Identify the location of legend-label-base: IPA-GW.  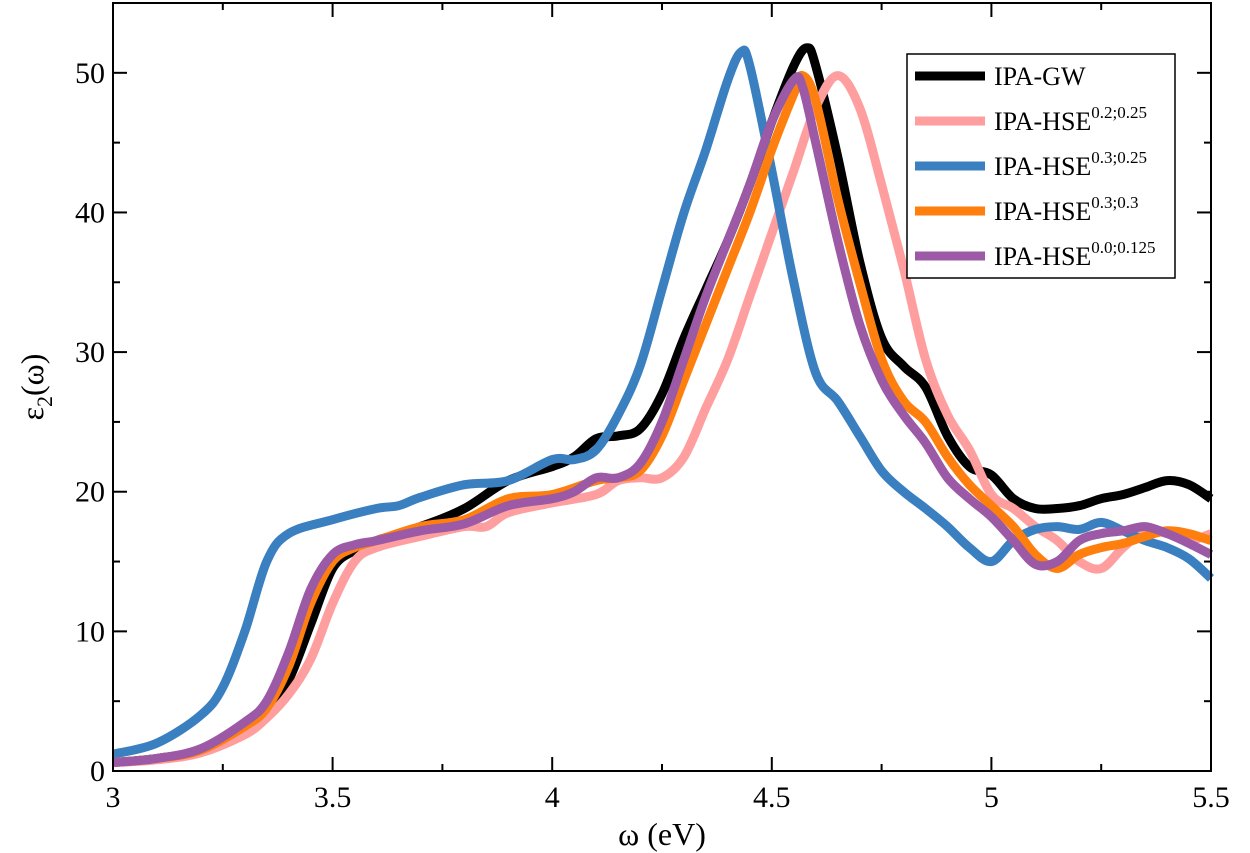
(1040, 76).